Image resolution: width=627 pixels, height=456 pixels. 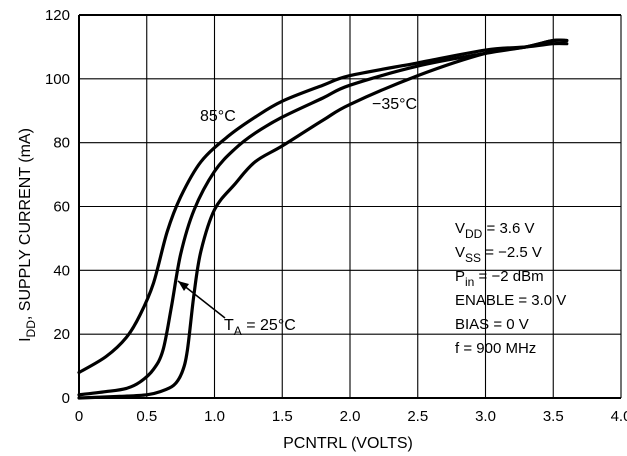 I want to click on x-tick-label: 2.0, so click(x=350, y=416).